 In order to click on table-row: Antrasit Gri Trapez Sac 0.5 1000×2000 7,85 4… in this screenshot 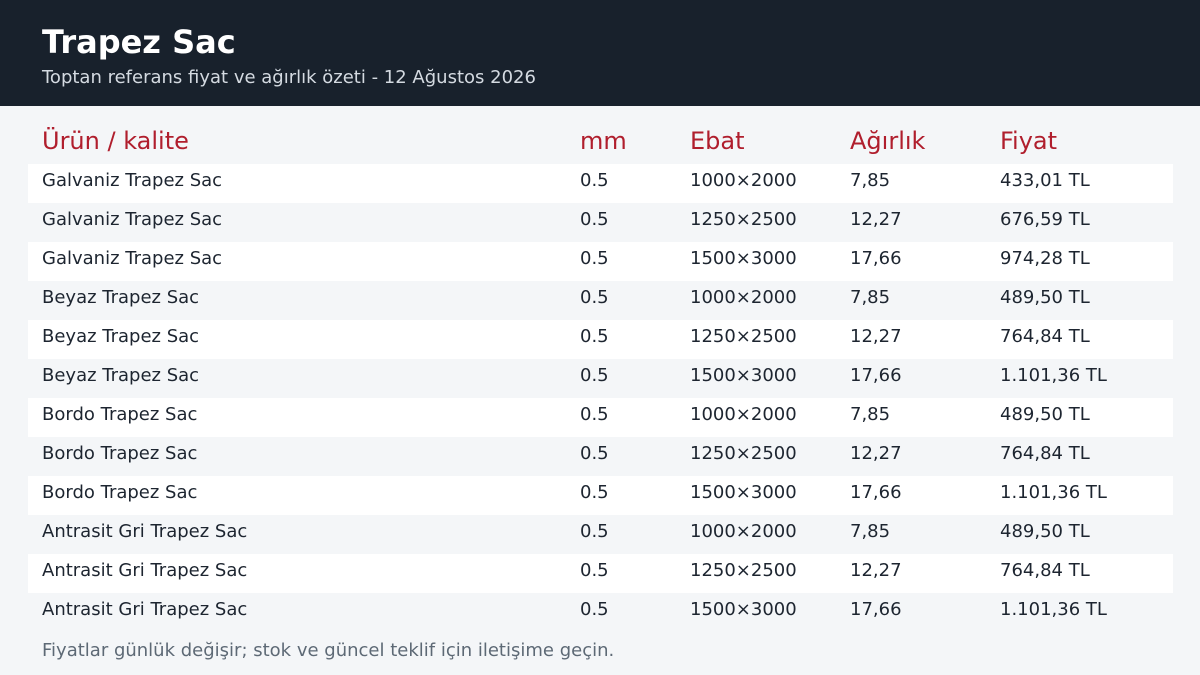, I will do `click(600, 534)`.